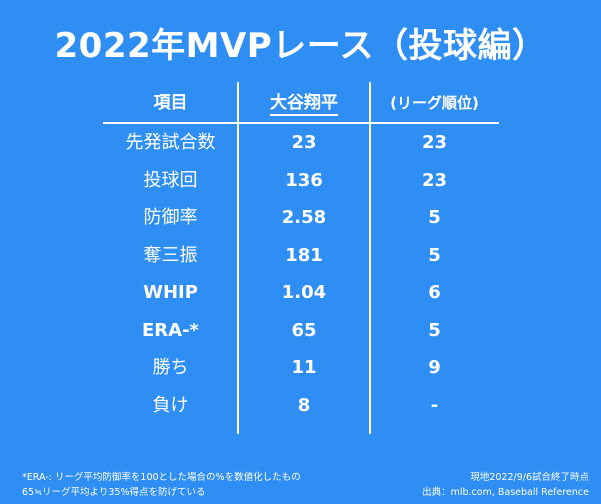  I want to click on row-value: 8, so click(304, 405).